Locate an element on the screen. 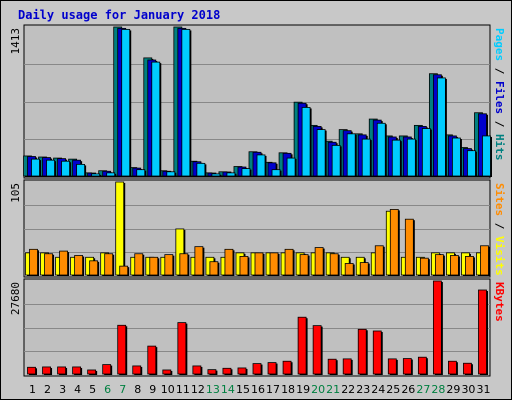 The height and width of the screenshot is (400, 512). x-tick-day-26: 26 is located at coordinates (408, 389).